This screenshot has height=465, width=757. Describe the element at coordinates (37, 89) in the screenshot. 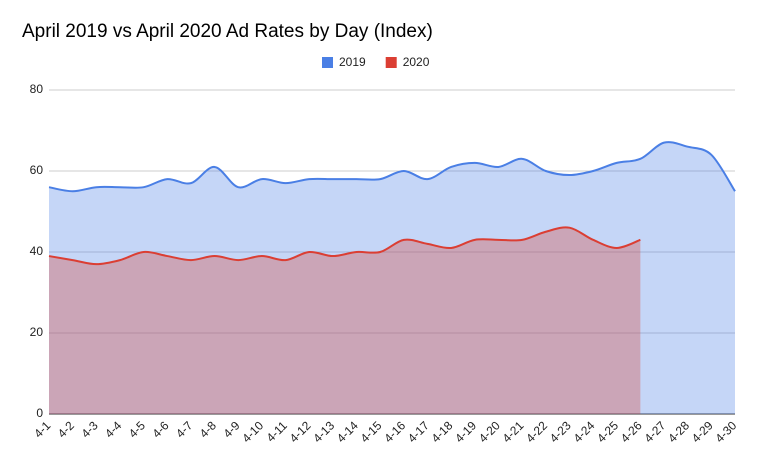

I see `y-tick-label: 80` at that location.